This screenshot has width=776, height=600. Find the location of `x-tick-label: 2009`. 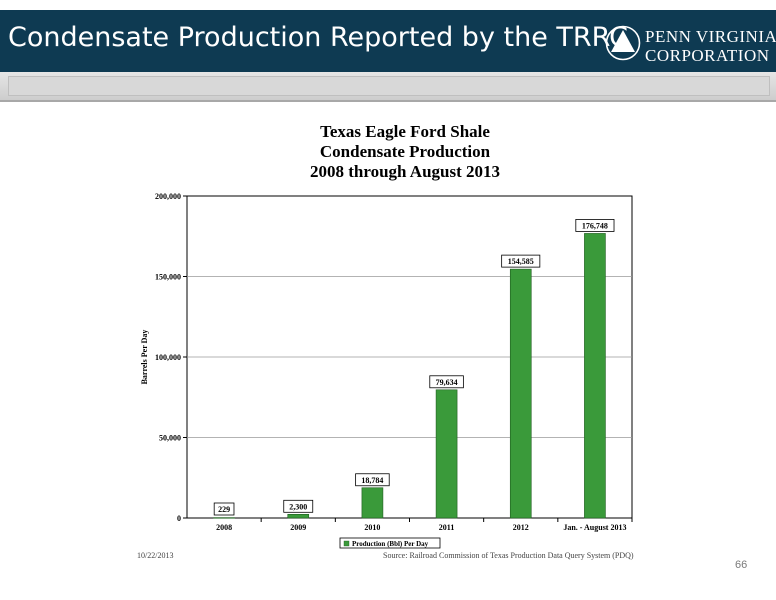

x-tick-label: 2009 is located at coordinates (298, 527).